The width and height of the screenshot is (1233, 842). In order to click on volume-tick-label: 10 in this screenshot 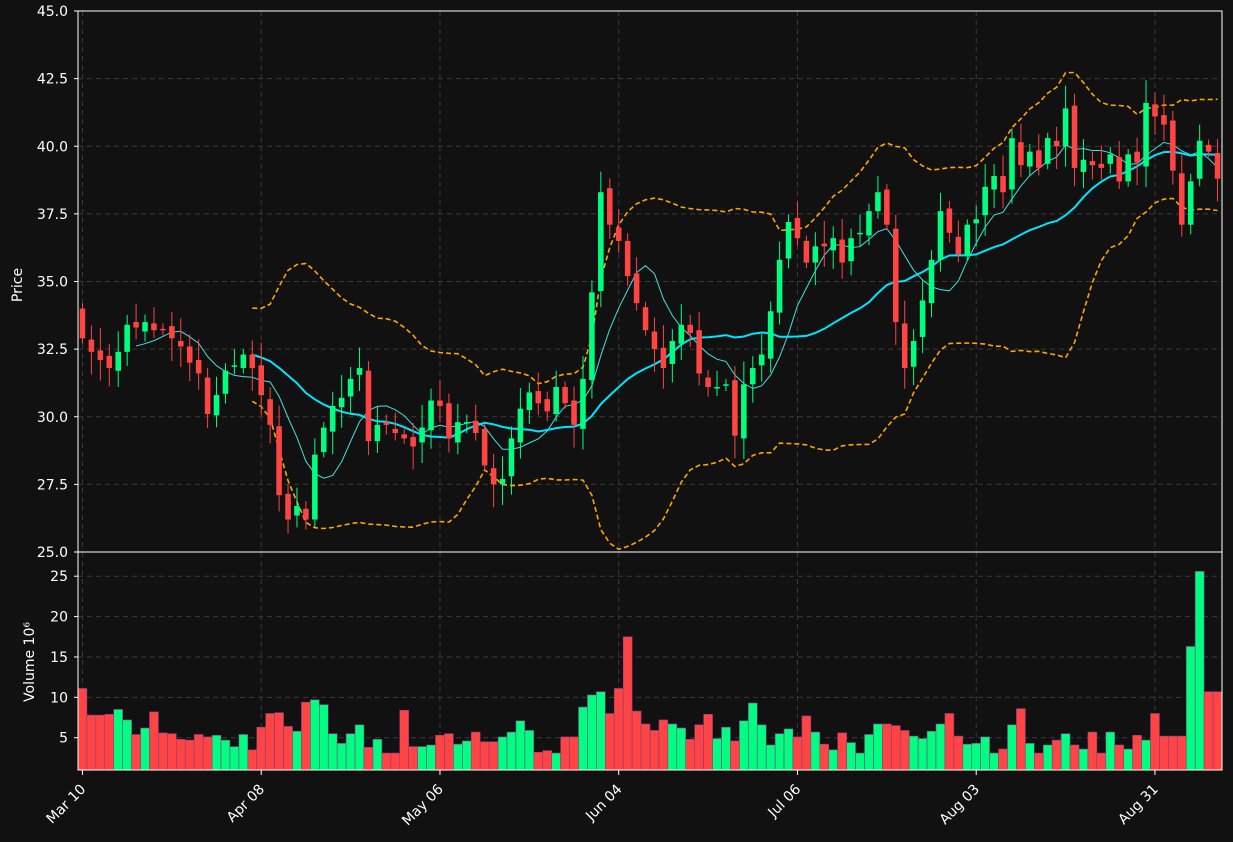, I will do `click(59, 698)`.